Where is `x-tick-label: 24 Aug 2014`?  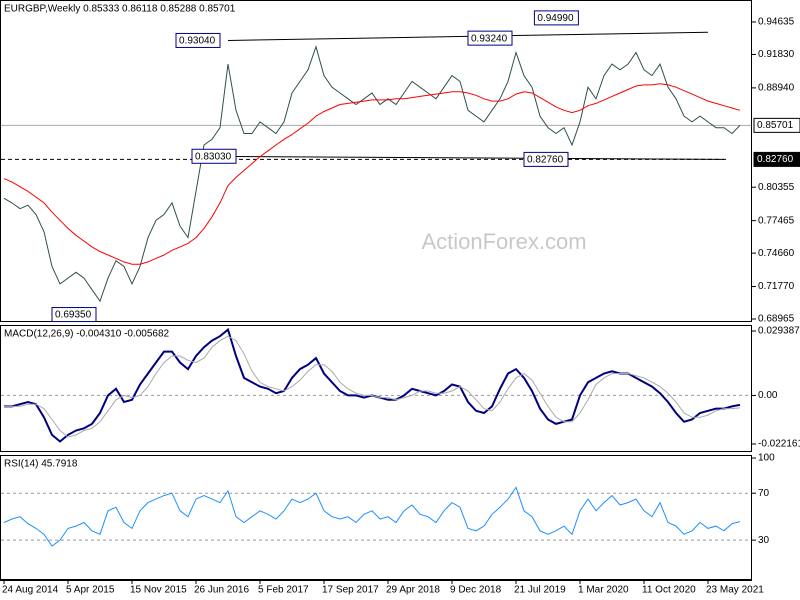
x-tick-label: 24 Aug 2014 is located at coordinates (30, 590).